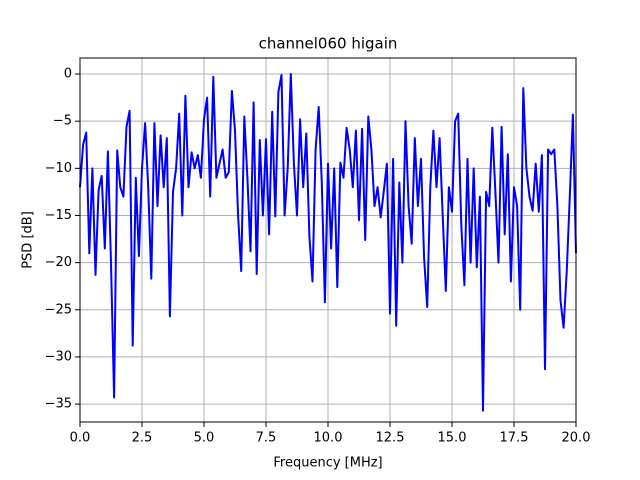  Describe the element at coordinates (142, 438) in the screenshot. I see `x-tick-label: 2.5` at that location.